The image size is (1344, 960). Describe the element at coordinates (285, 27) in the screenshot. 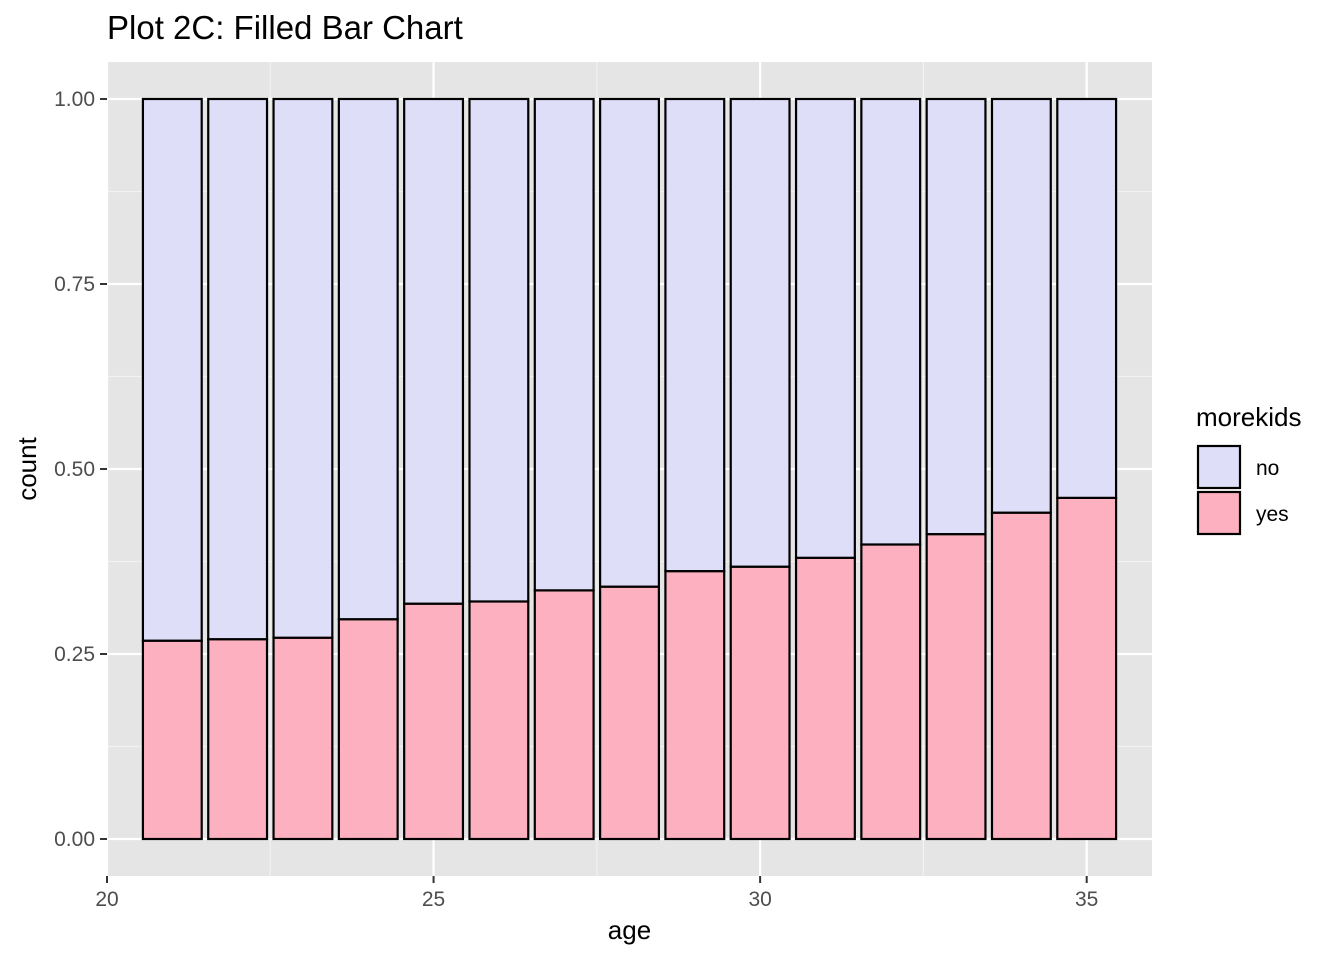

I see `chart-title: Plot 2C: Filled Bar Chart` at that location.